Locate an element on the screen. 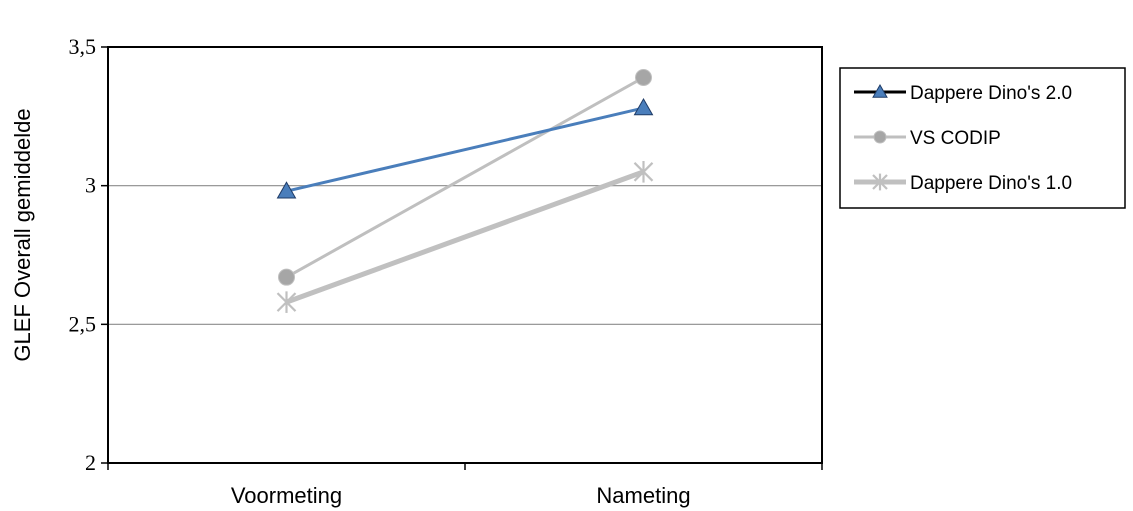  legend-entry: Dappere Dino's 1.0 is located at coordinates (963, 183).